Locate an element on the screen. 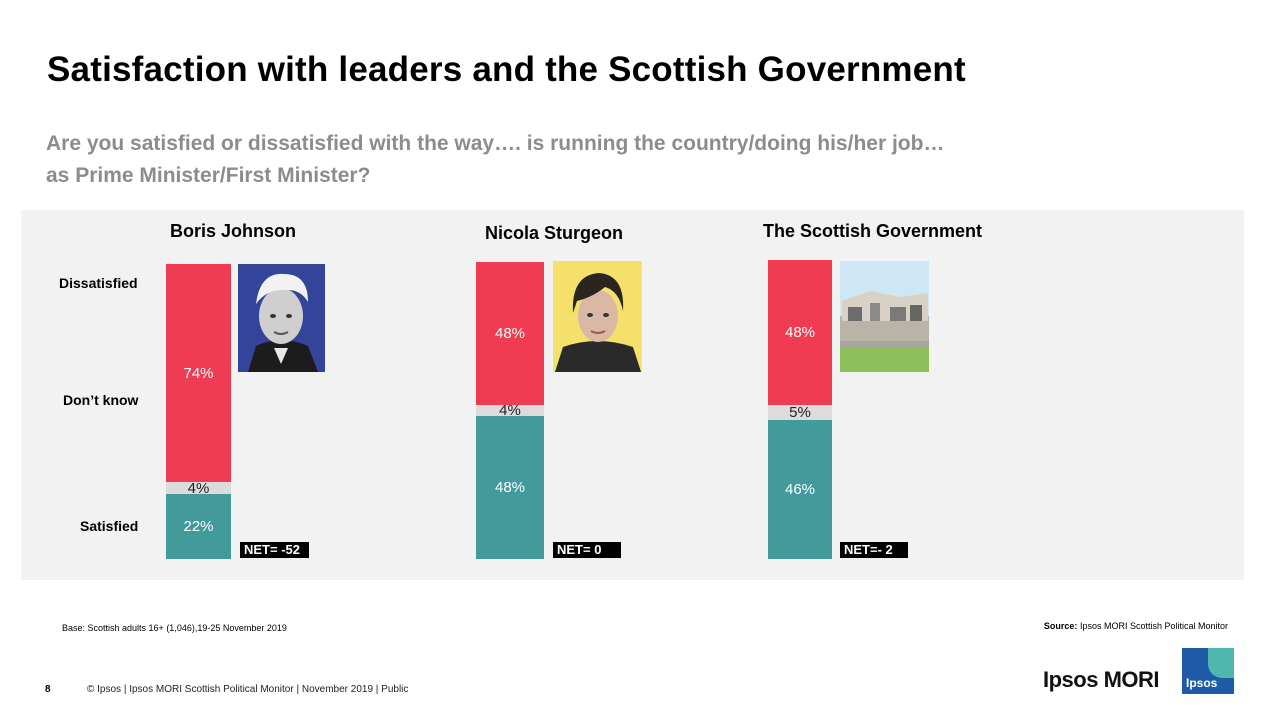 The height and width of the screenshot is (720, 1280). page-number: 8 is located at coordinates (48, 689).